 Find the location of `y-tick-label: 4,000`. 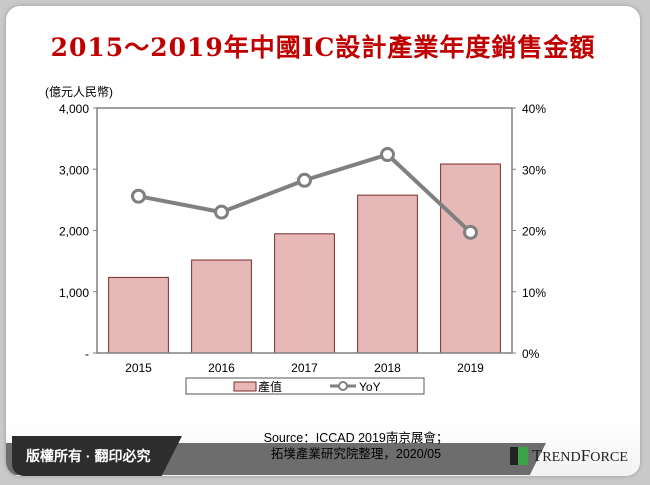

y-tick-label: 4,000 is located at coordinates (74, 109).